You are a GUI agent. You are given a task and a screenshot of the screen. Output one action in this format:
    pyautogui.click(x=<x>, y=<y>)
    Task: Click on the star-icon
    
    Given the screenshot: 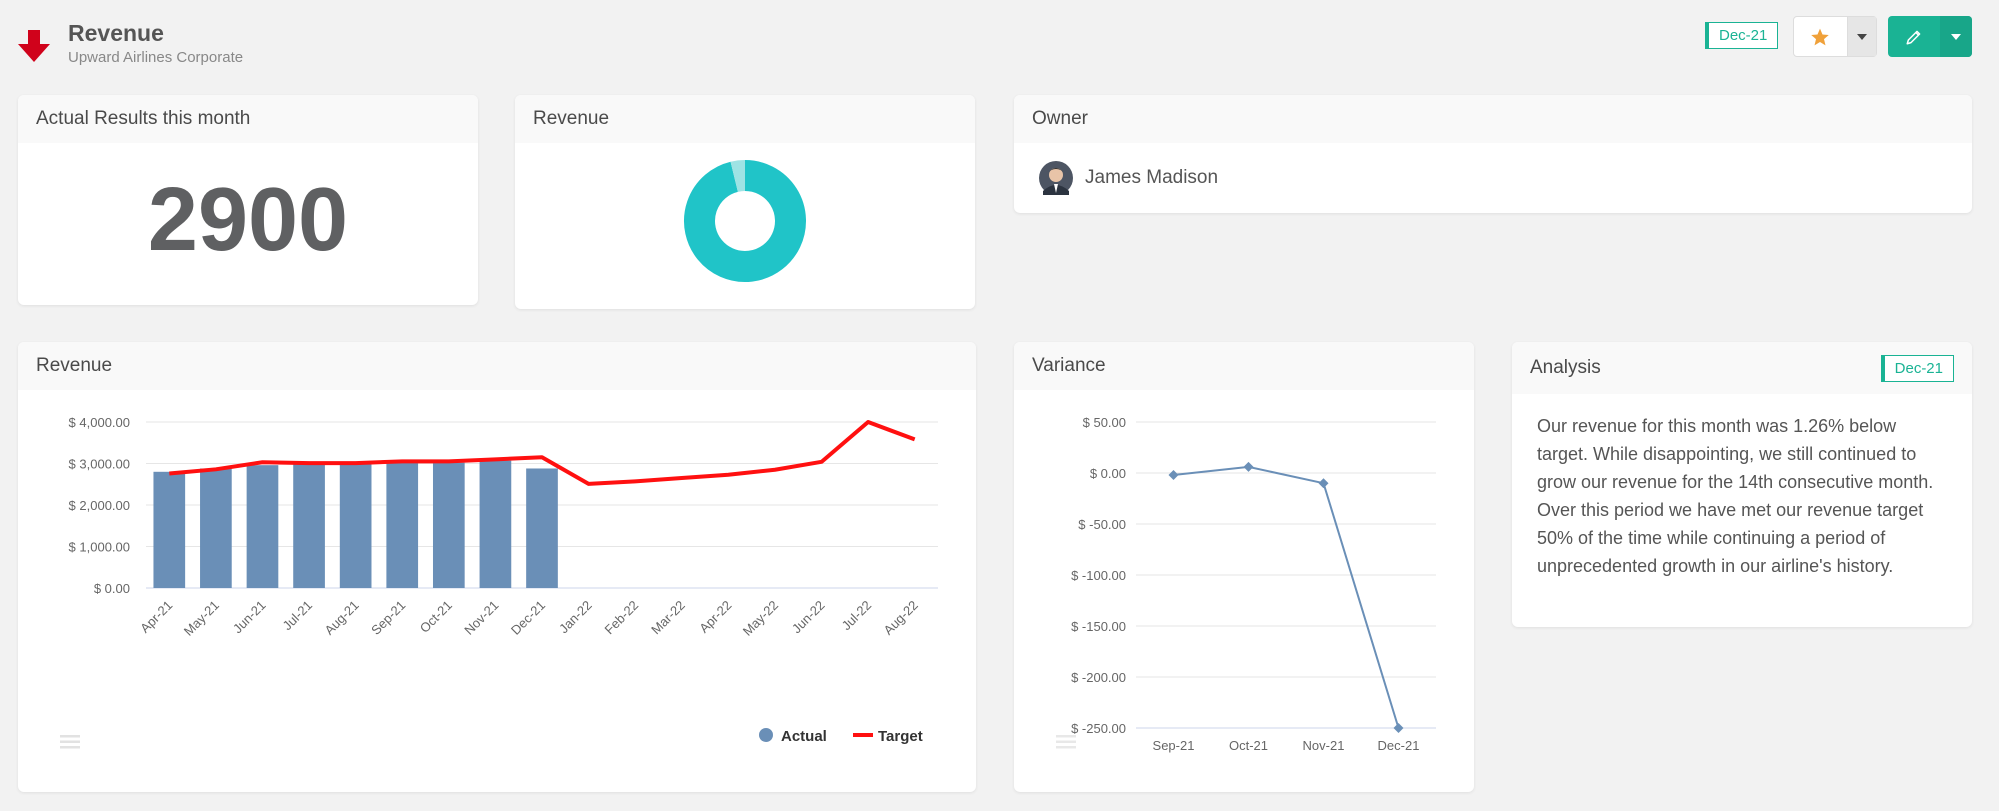 What is the action you would take?
    pyautogui.click(x=1820, y=36)
    